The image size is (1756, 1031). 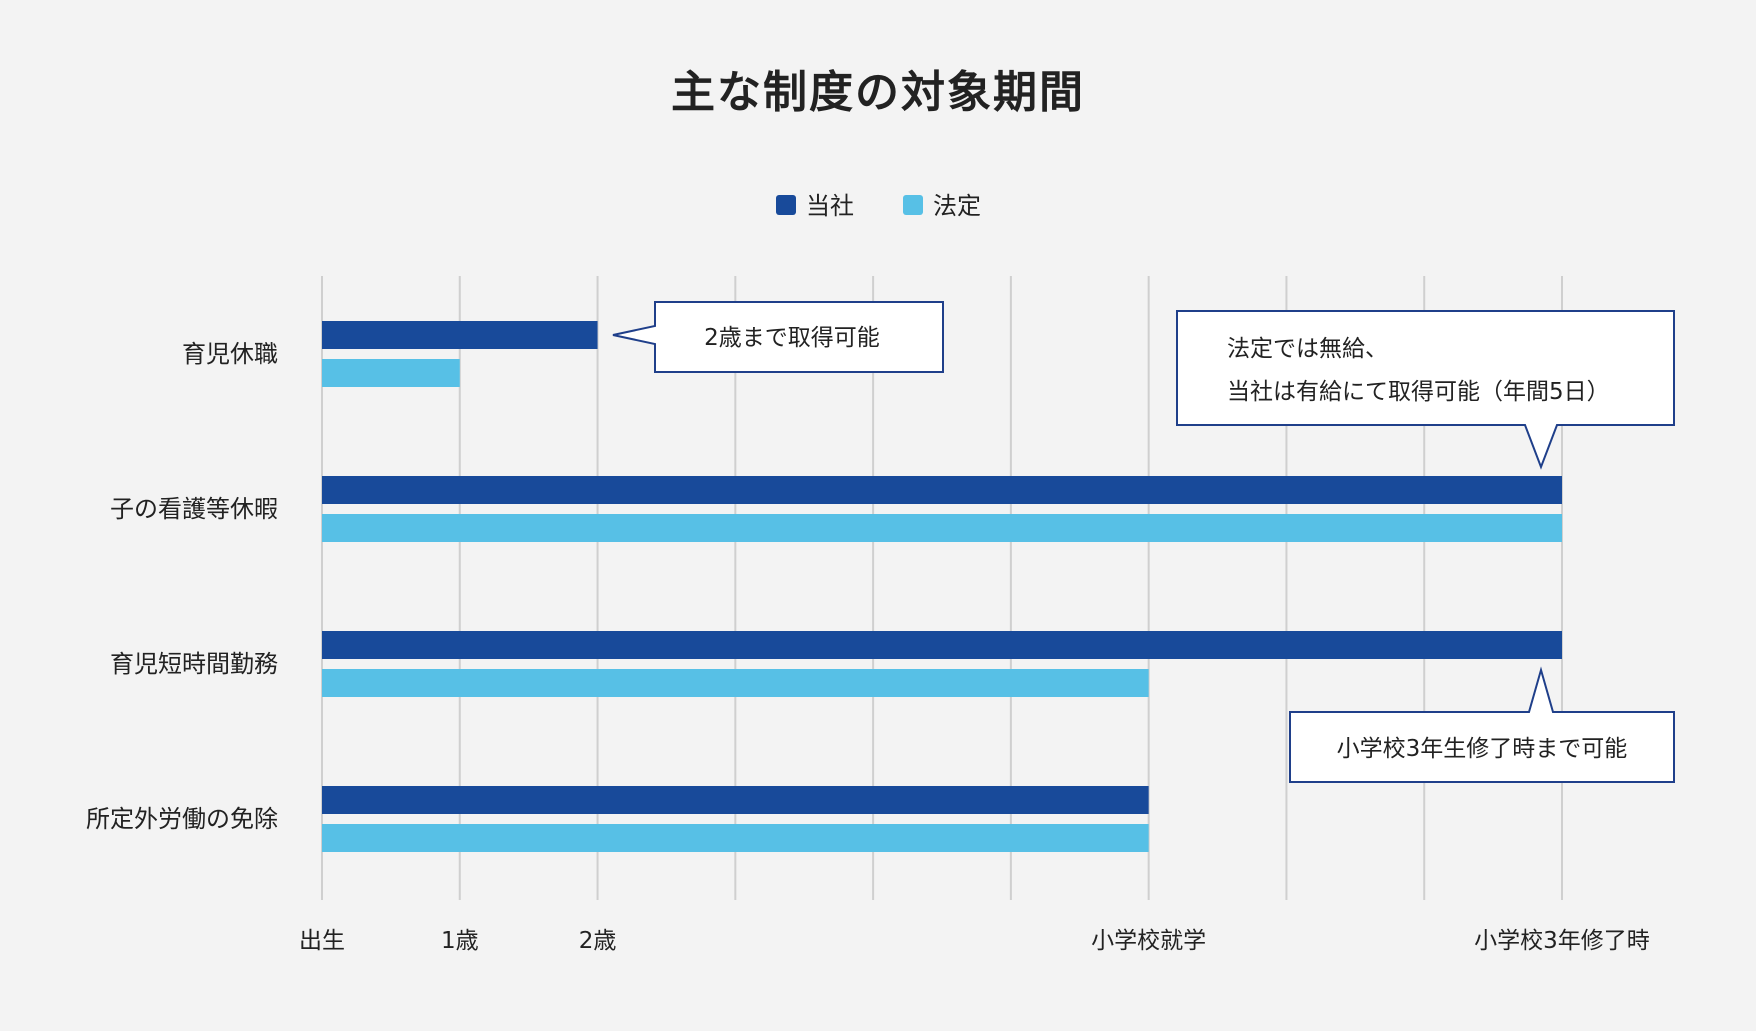 I want to click on callout-short-hours: 小学校3年生修了時まで可能, so click(x=1482, y=724).